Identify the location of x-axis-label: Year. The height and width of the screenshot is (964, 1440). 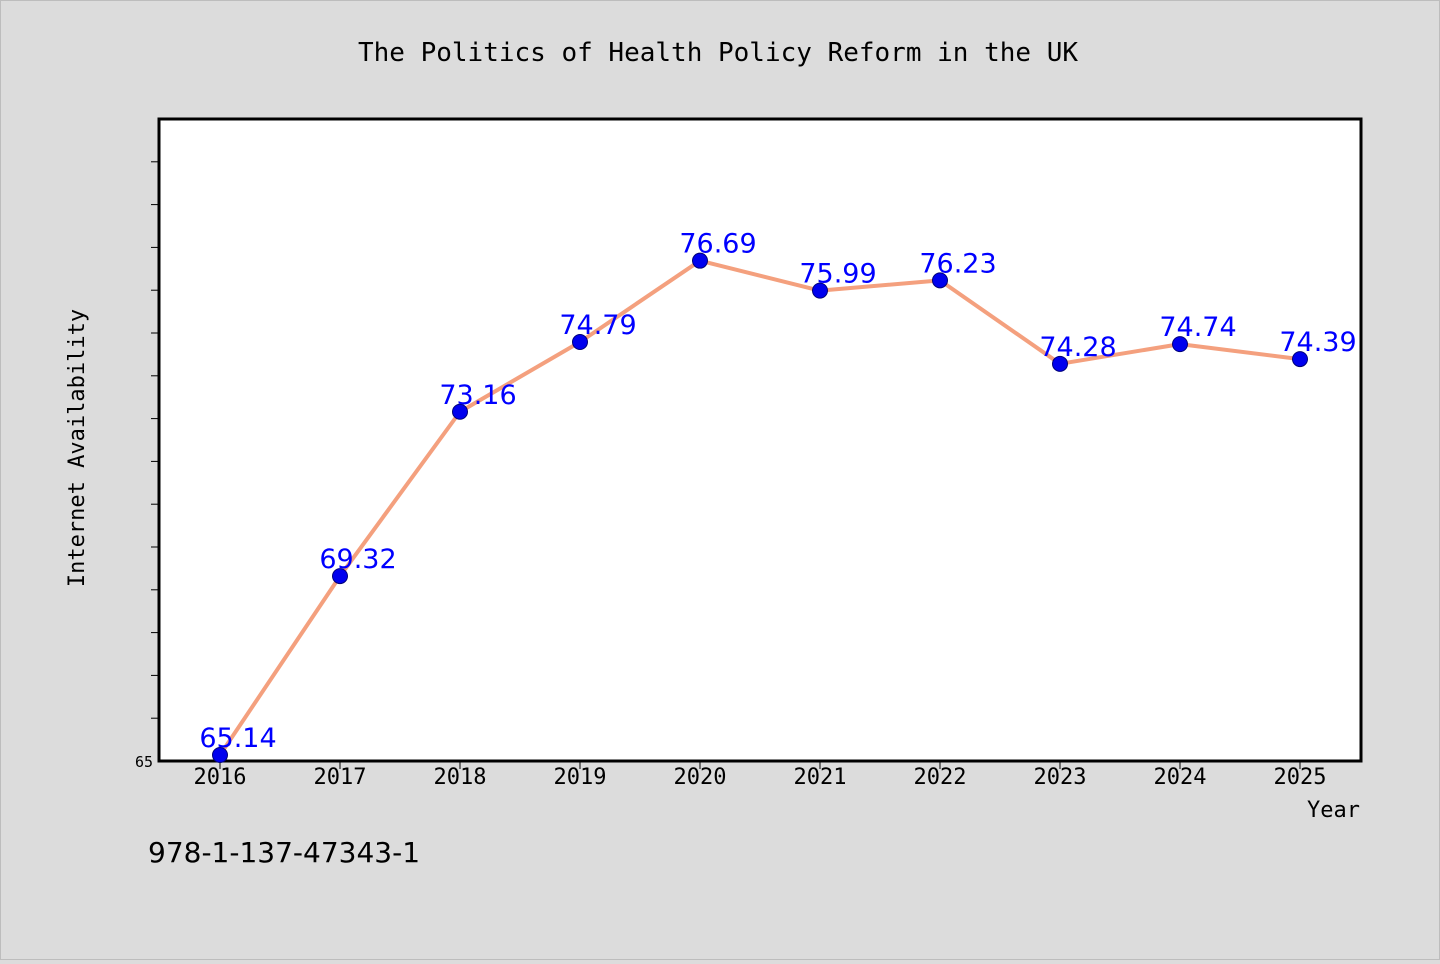
(1333, 810).